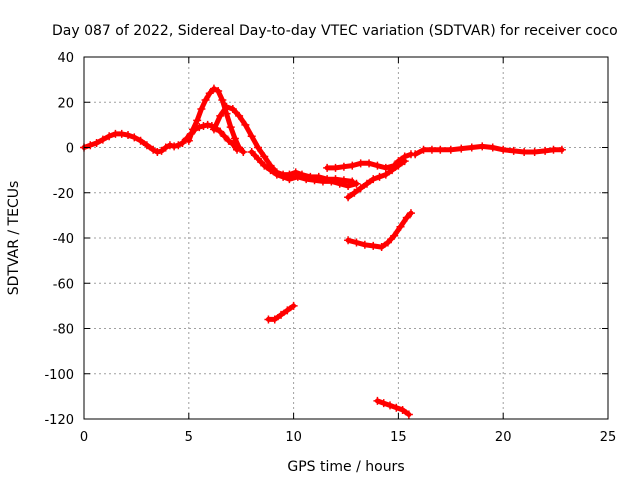 Image resolution: width=640 pixels, height=480 pixels. I want to click on series-arc-up, so click(216, 120).